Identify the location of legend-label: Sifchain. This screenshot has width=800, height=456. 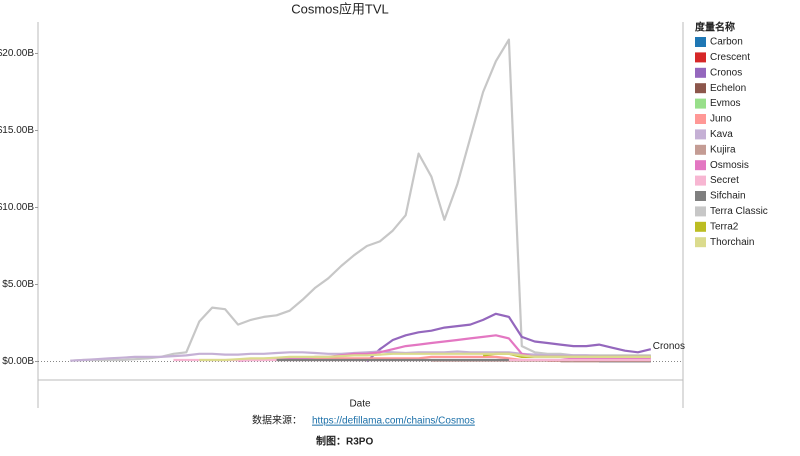
(728, 196).